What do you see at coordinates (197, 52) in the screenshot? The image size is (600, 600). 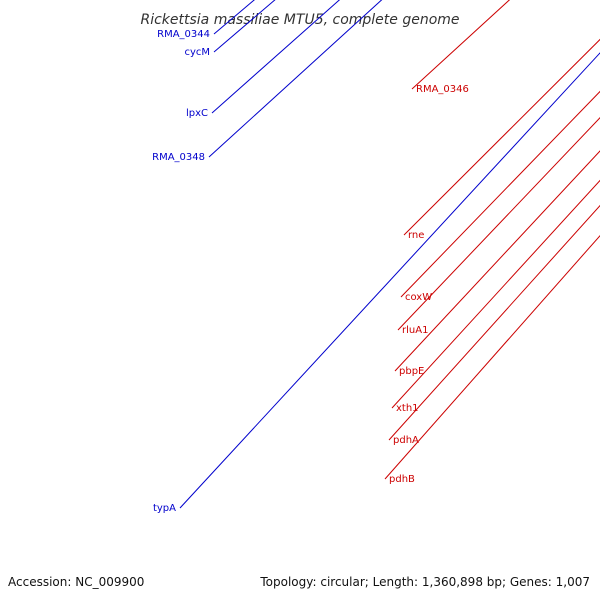 I see `gene-label-cycm: cycM` at bounding box center [197, 52].